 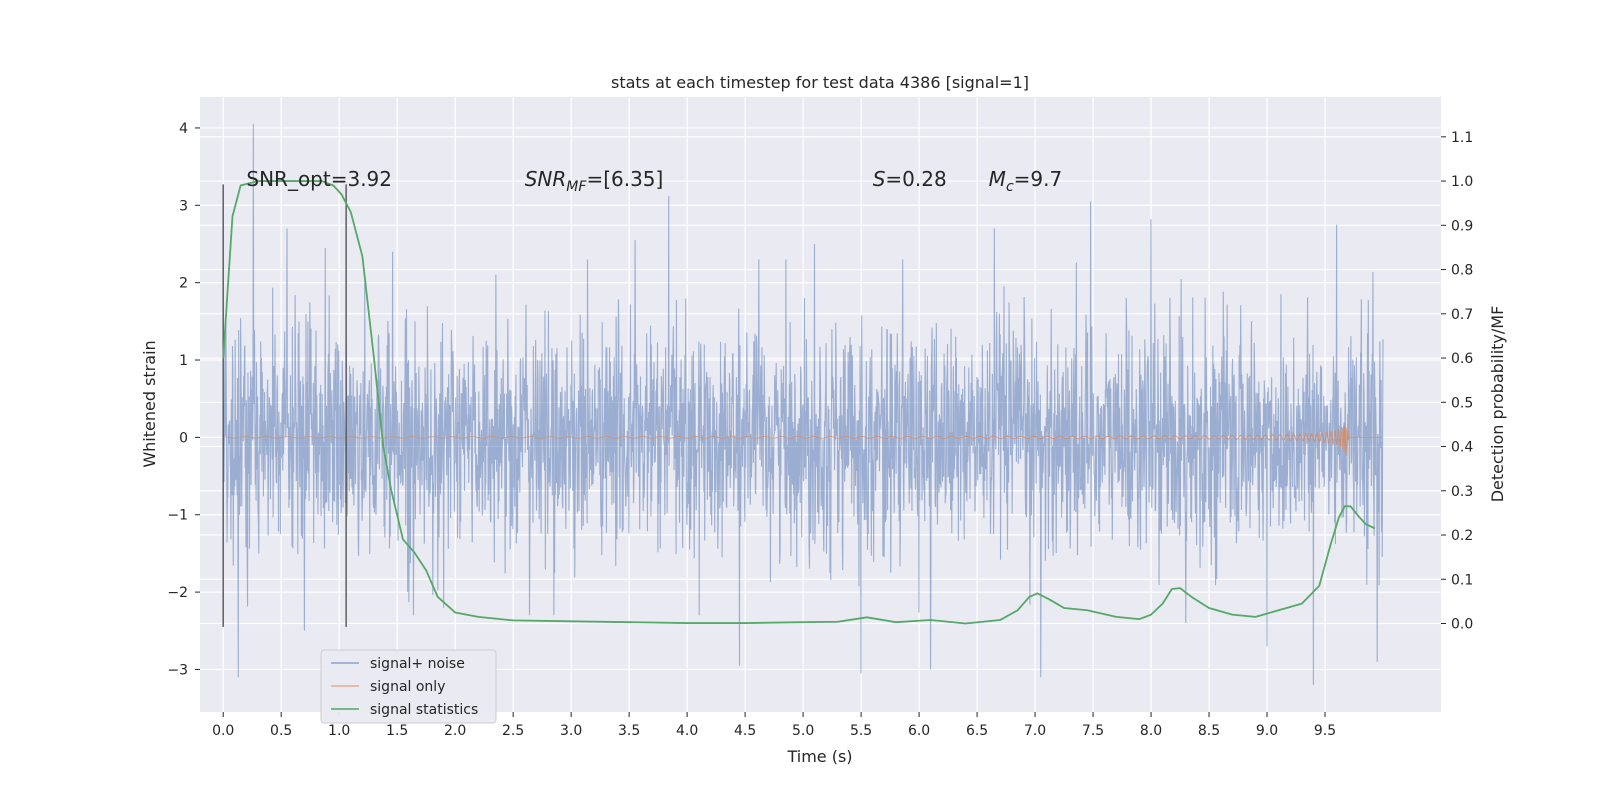 What do you see at coordinates (687, 731) in the screenshot?
I see `x-tick-label: 4.0` at bounding box center [687, 731].